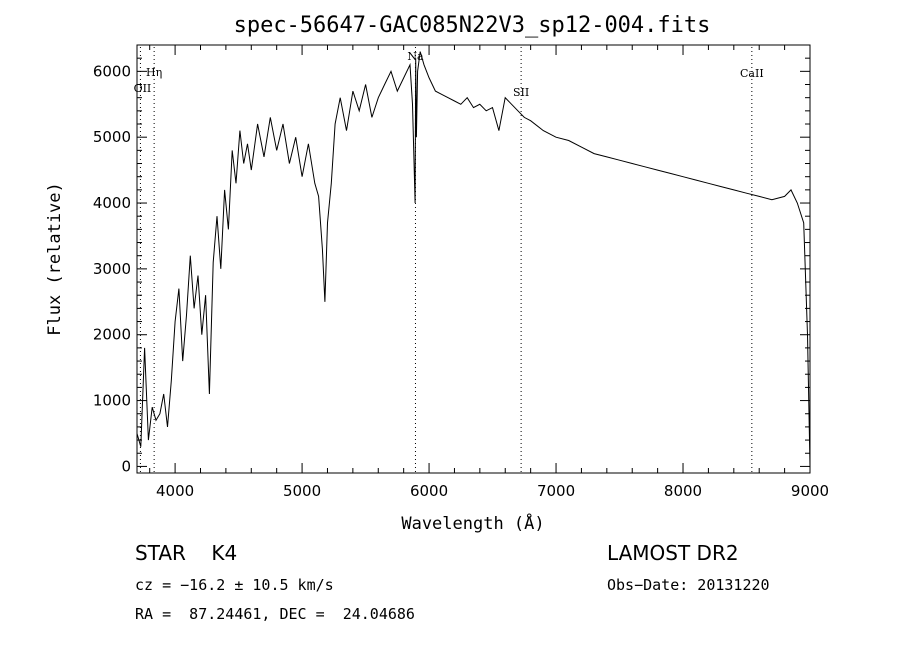  I want to click on obs-date: Obs−Date: 20131220, so click(688, 585).